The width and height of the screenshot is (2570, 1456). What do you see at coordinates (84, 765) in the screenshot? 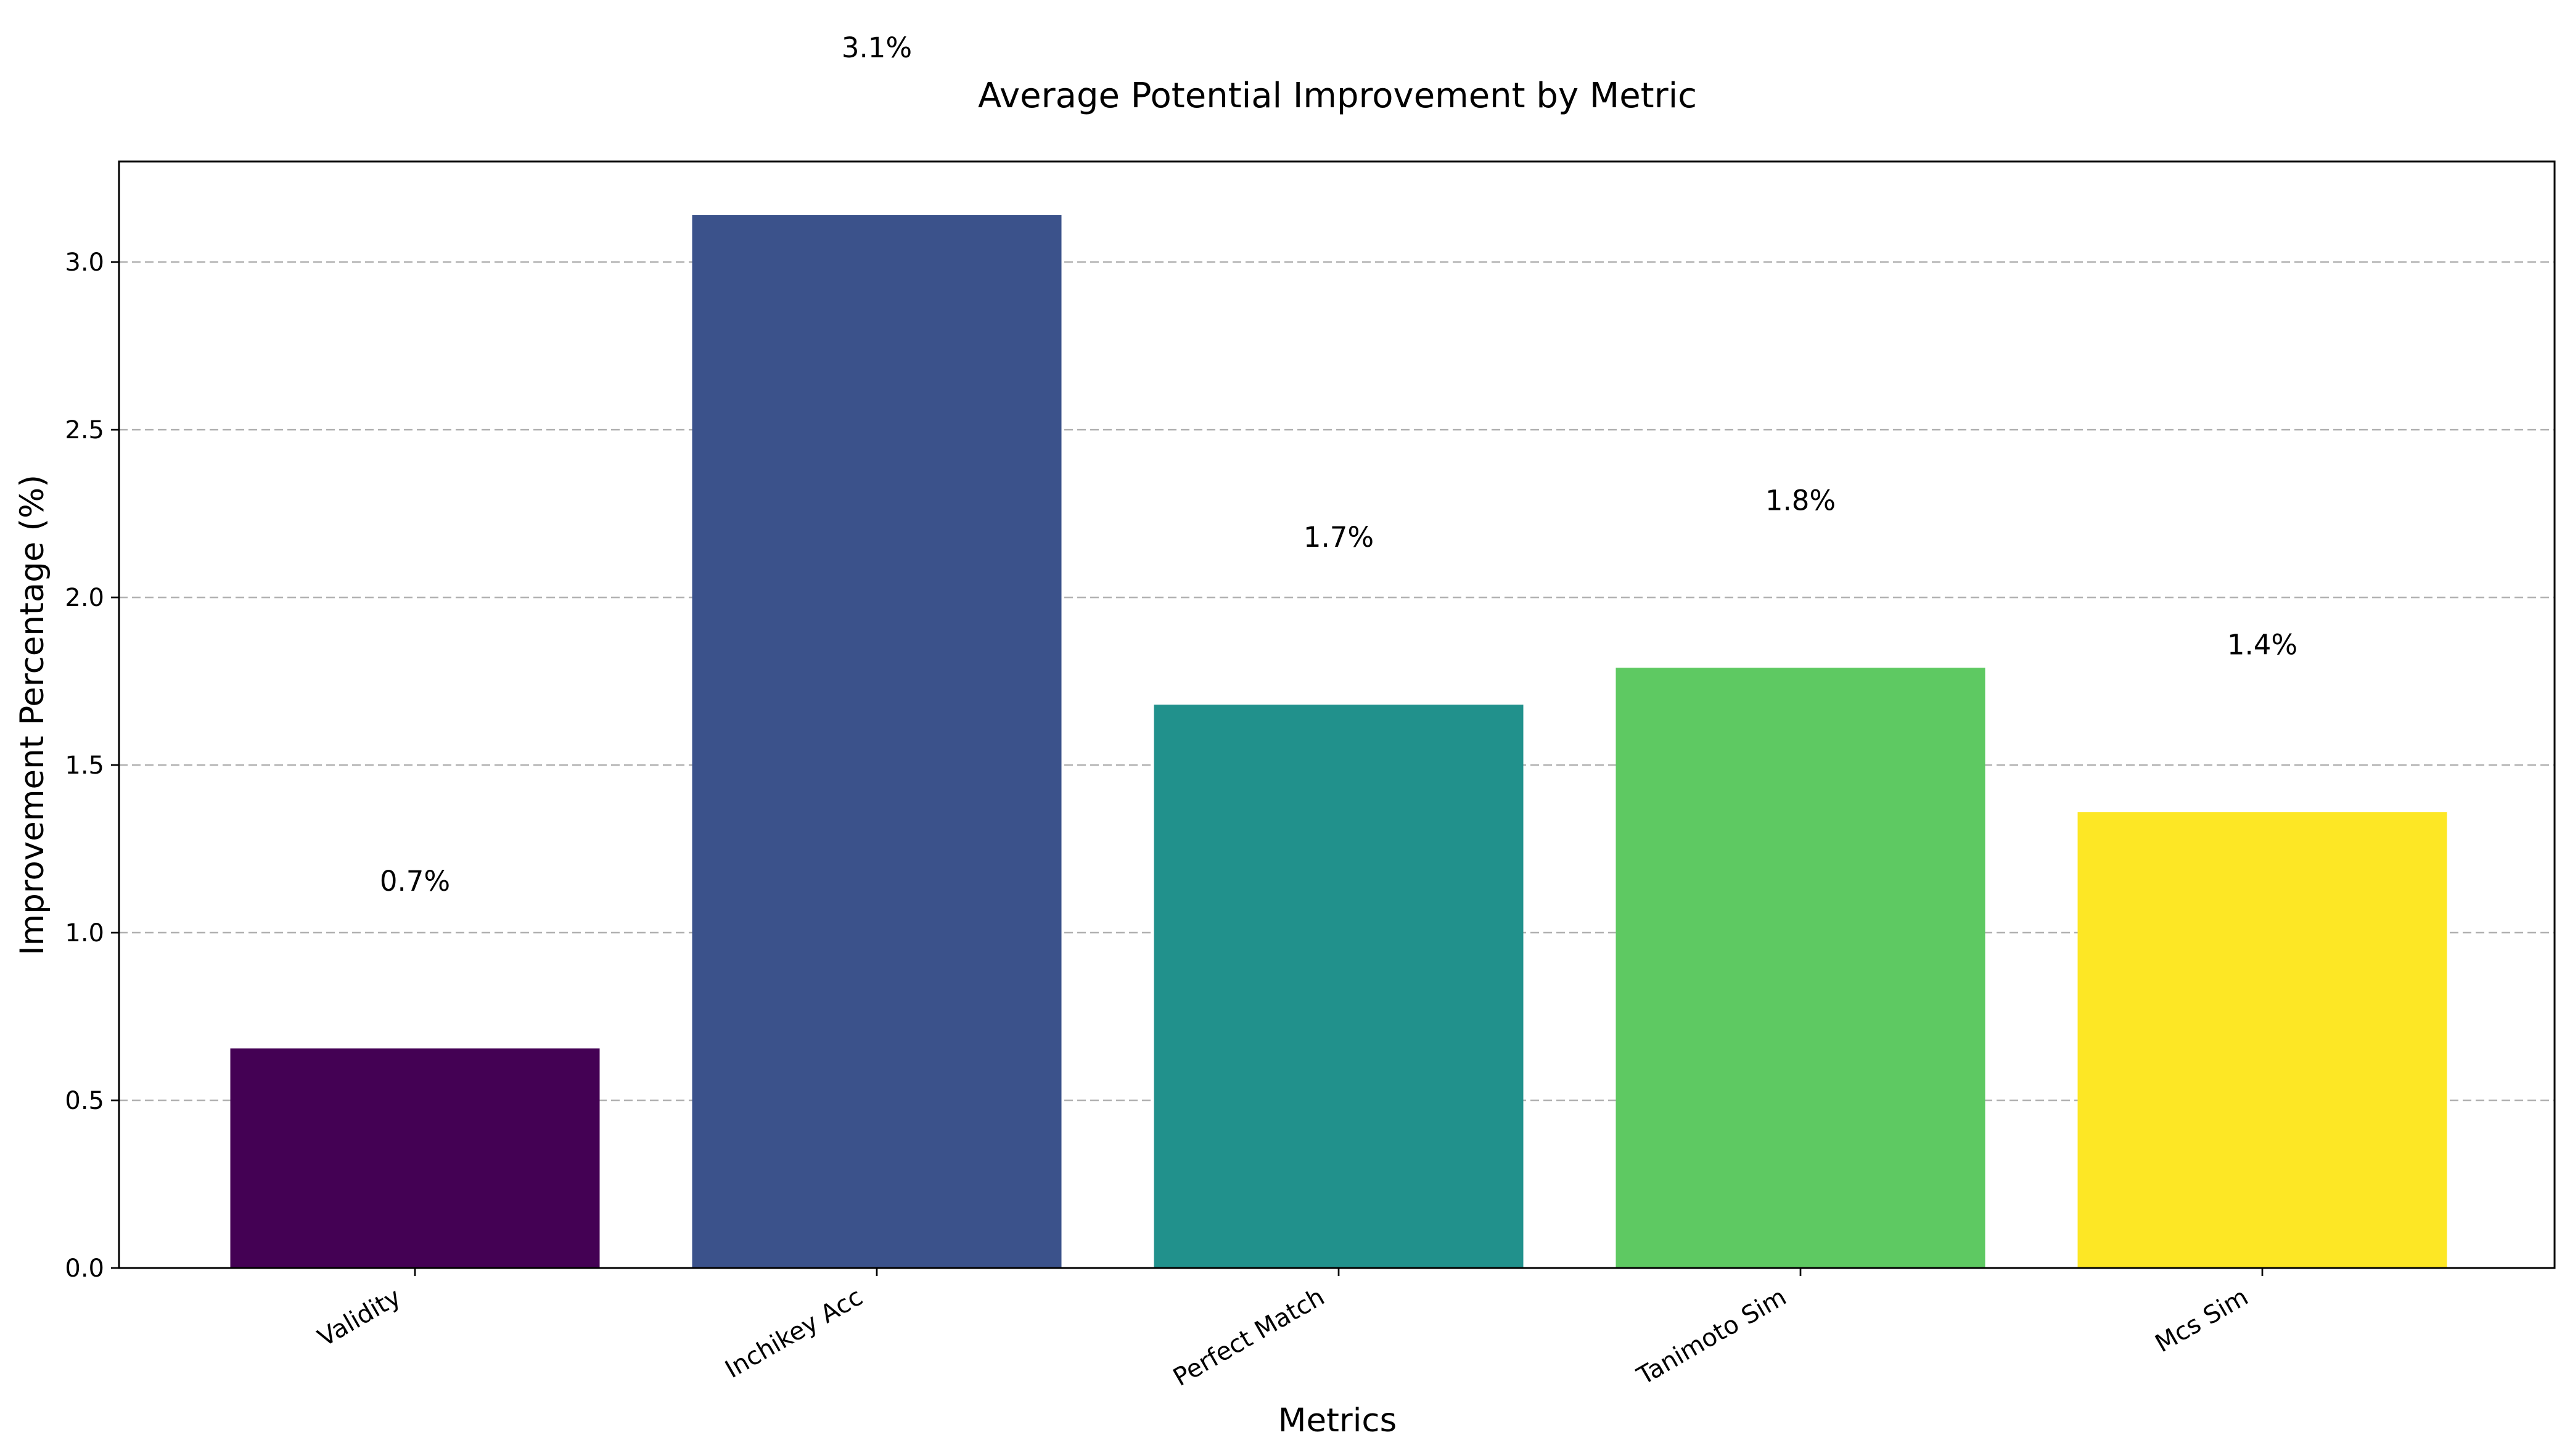
I see `y-tick-label: 1.5` at bounding box center [84, 765].